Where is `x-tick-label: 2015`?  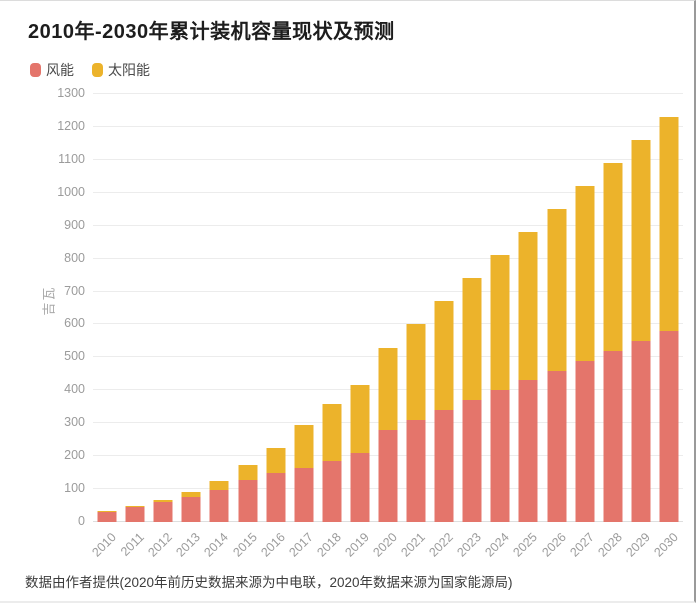 x-tick-label: 2015 is located at coordinates (244, 545).